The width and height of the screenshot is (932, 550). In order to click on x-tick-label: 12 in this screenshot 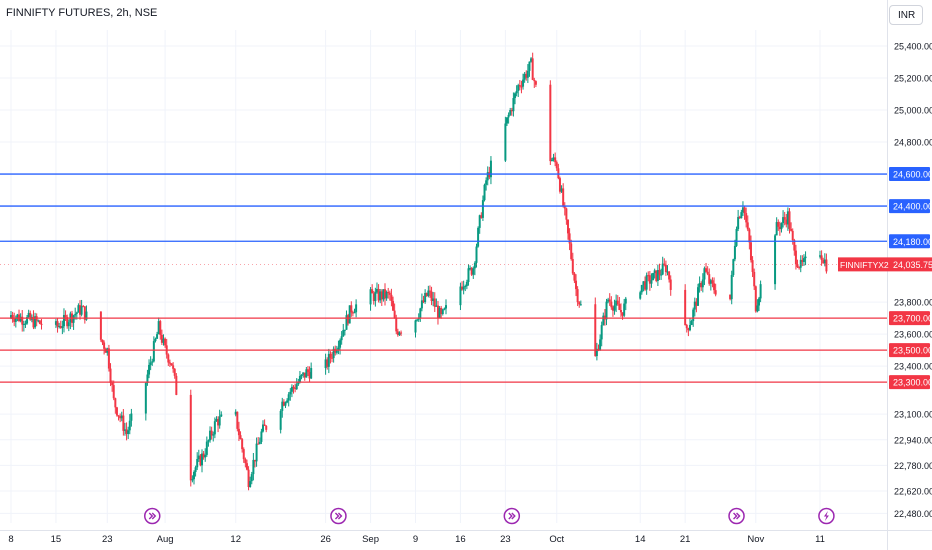, I will do `click(235, 539)`.